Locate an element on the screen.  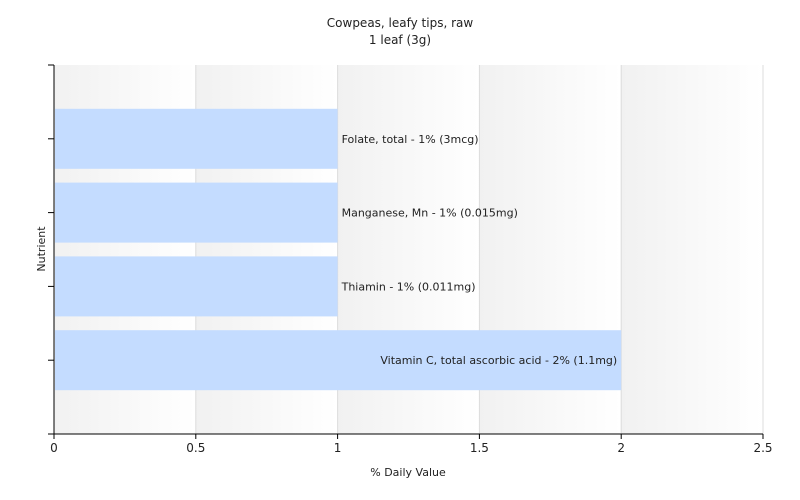
chart-title: Cowpeas, leafy tips, raw is located at coordinates (400, 23).